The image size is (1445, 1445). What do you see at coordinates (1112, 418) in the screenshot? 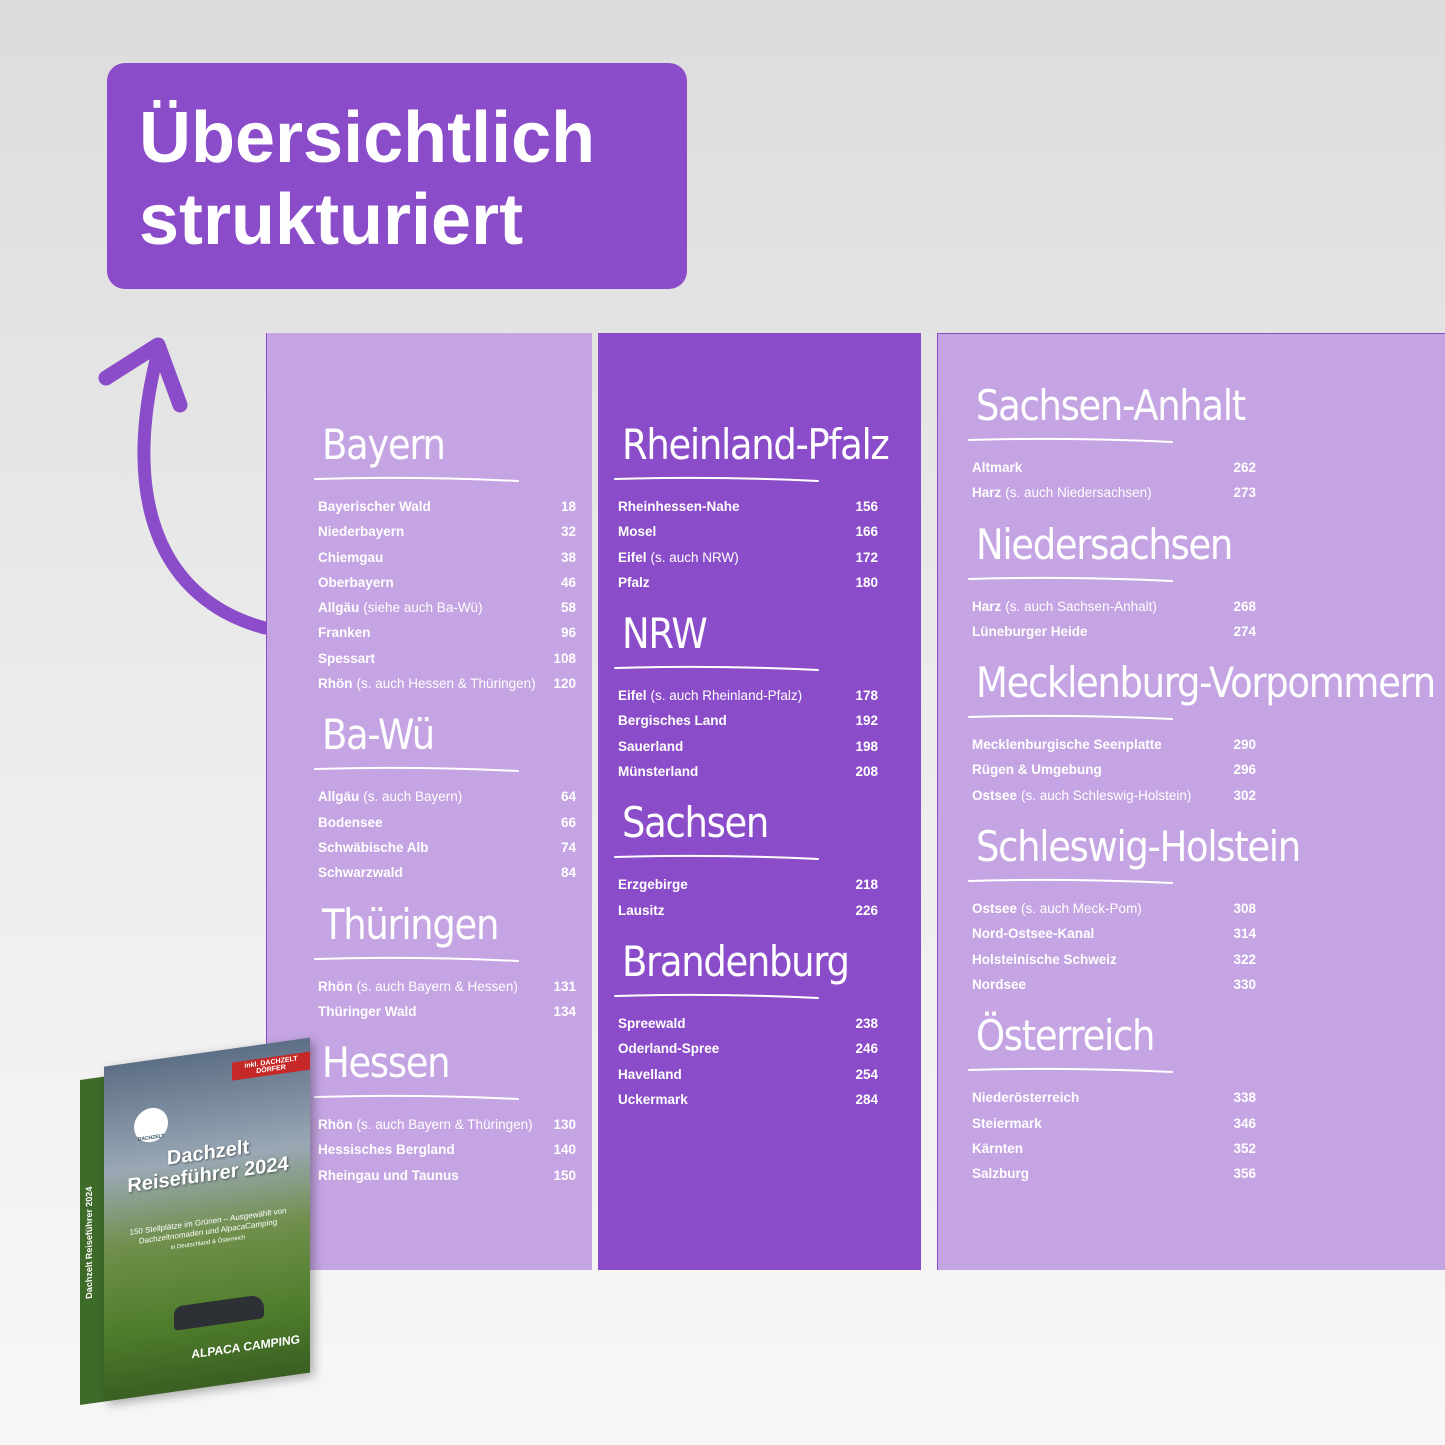
I see `section-head: Sachsen-Anhalt` at bounding box center [1112, 418].